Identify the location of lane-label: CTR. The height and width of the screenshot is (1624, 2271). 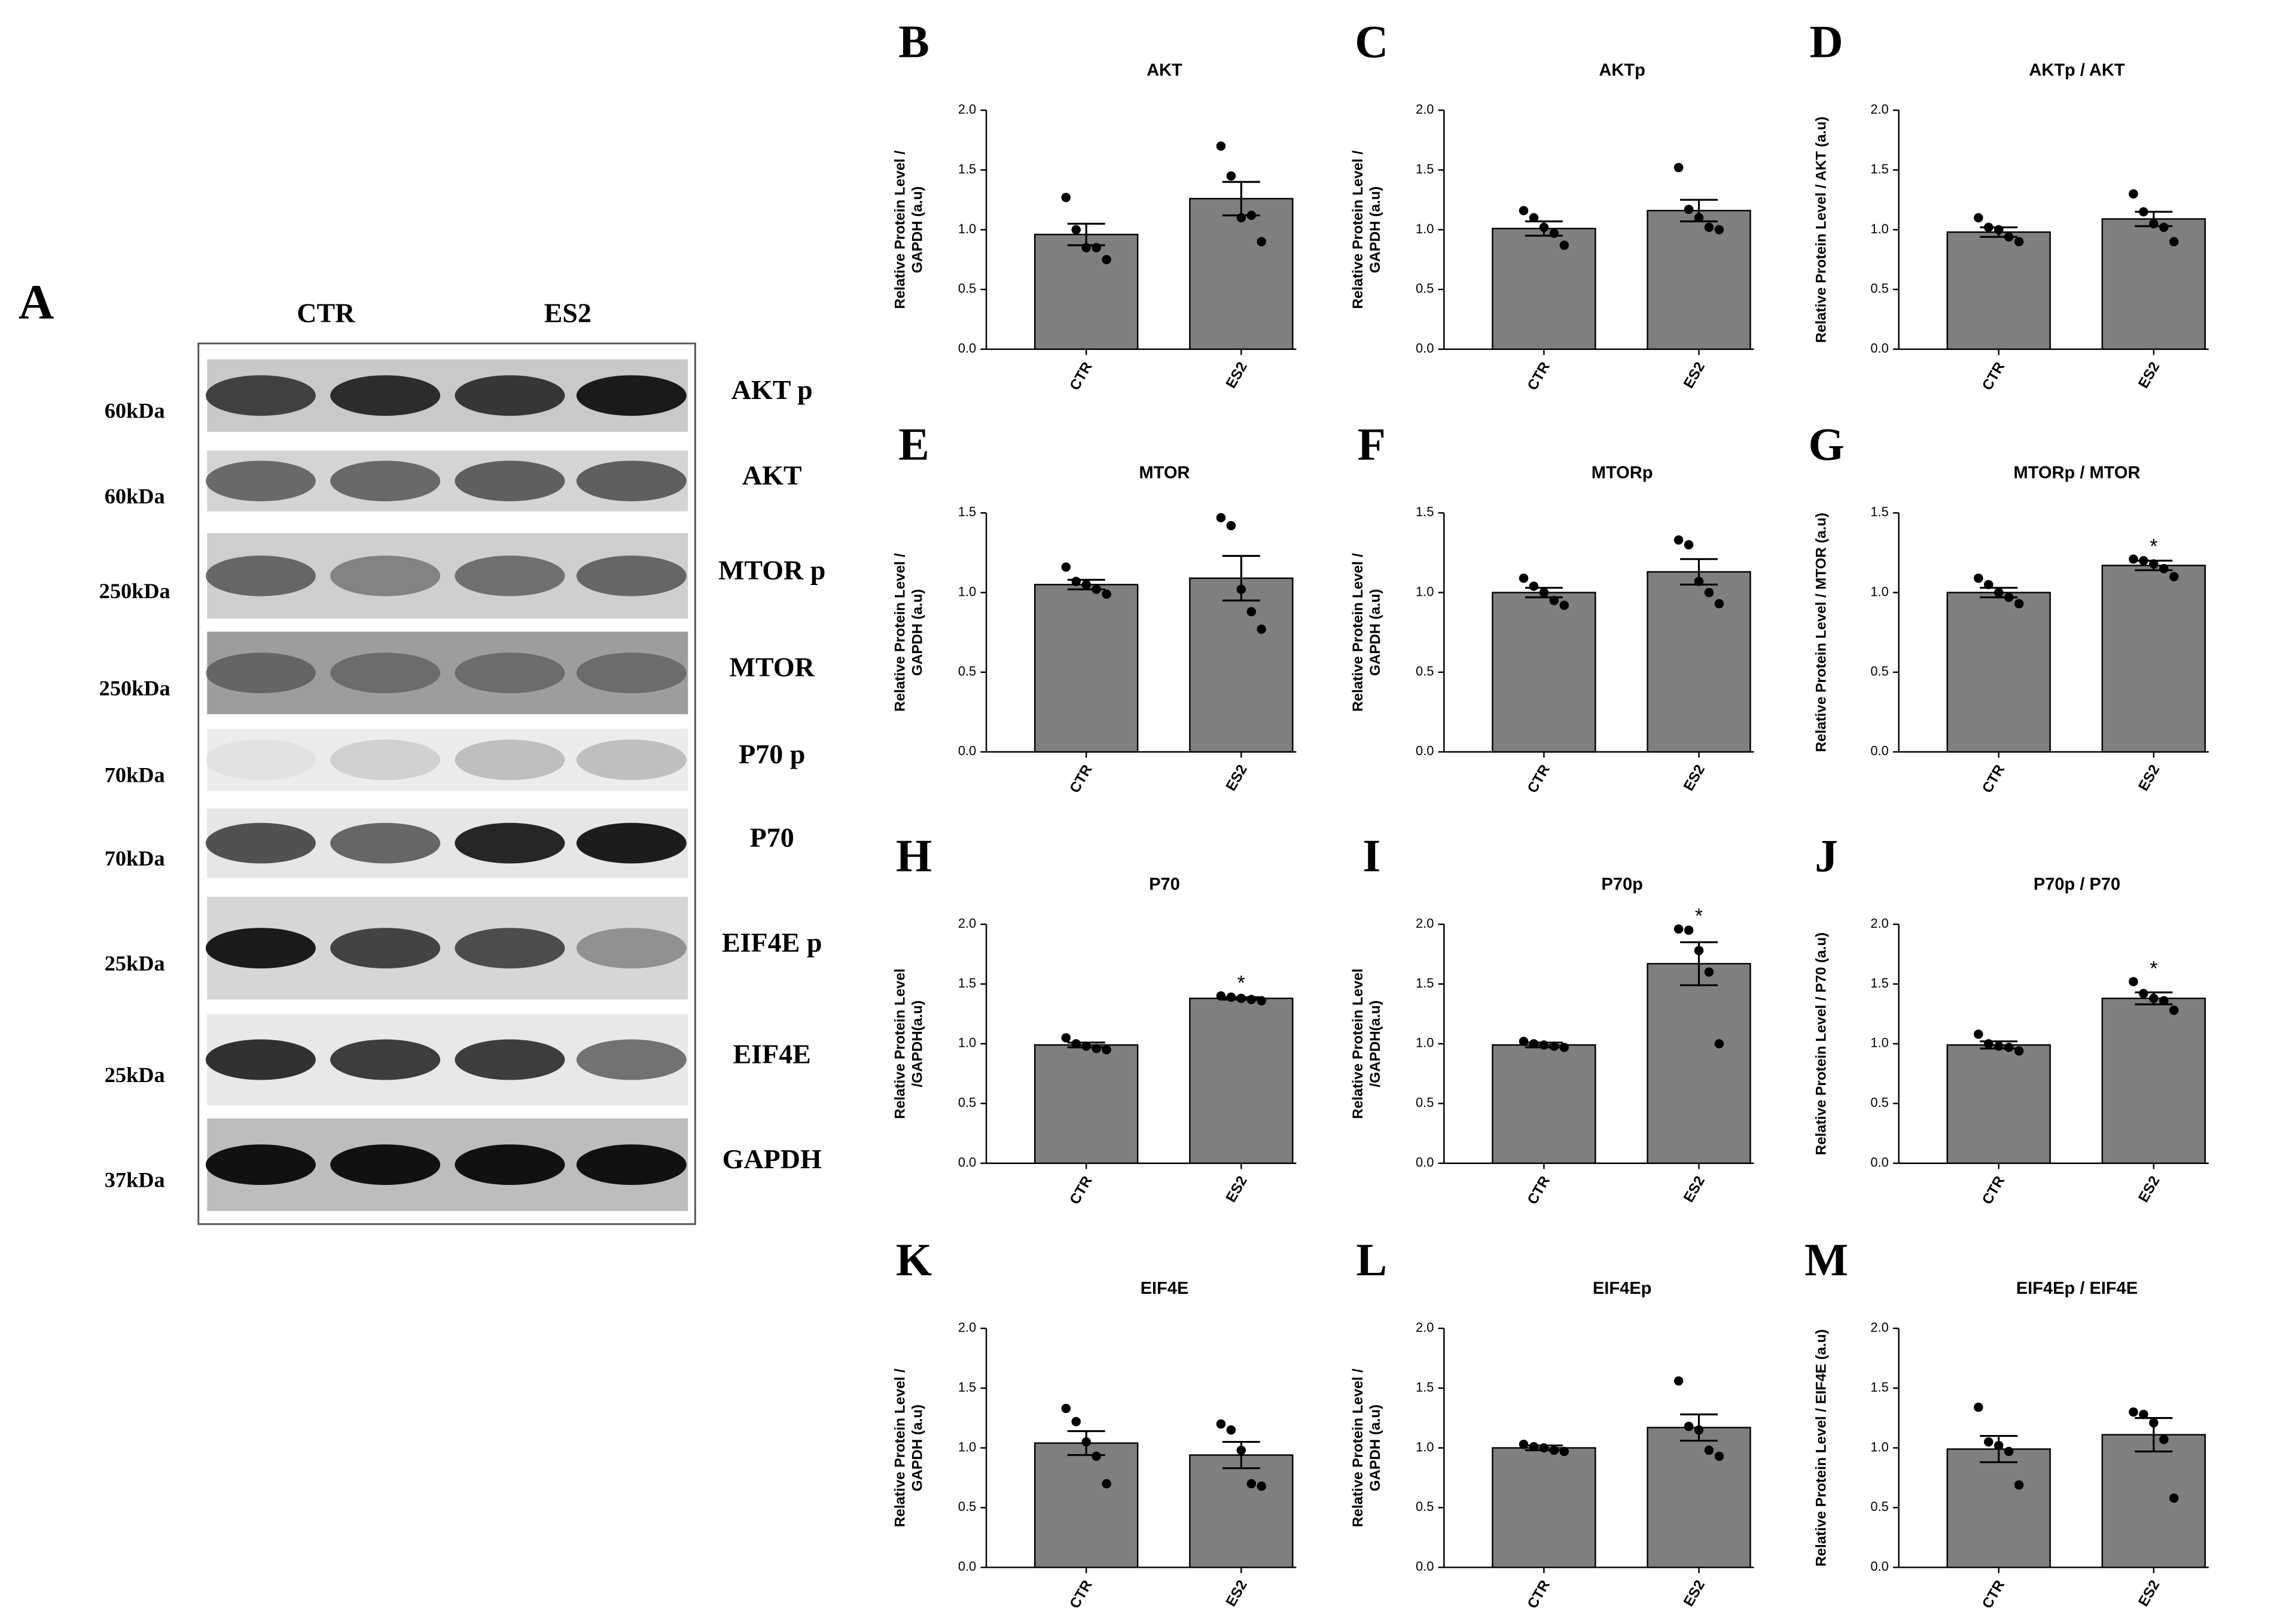
(326, 313).